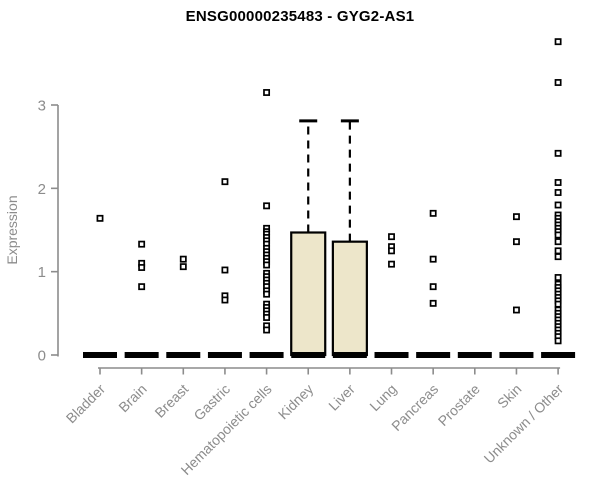  I want to click on y-tick-label: 3, so click(42, 106).